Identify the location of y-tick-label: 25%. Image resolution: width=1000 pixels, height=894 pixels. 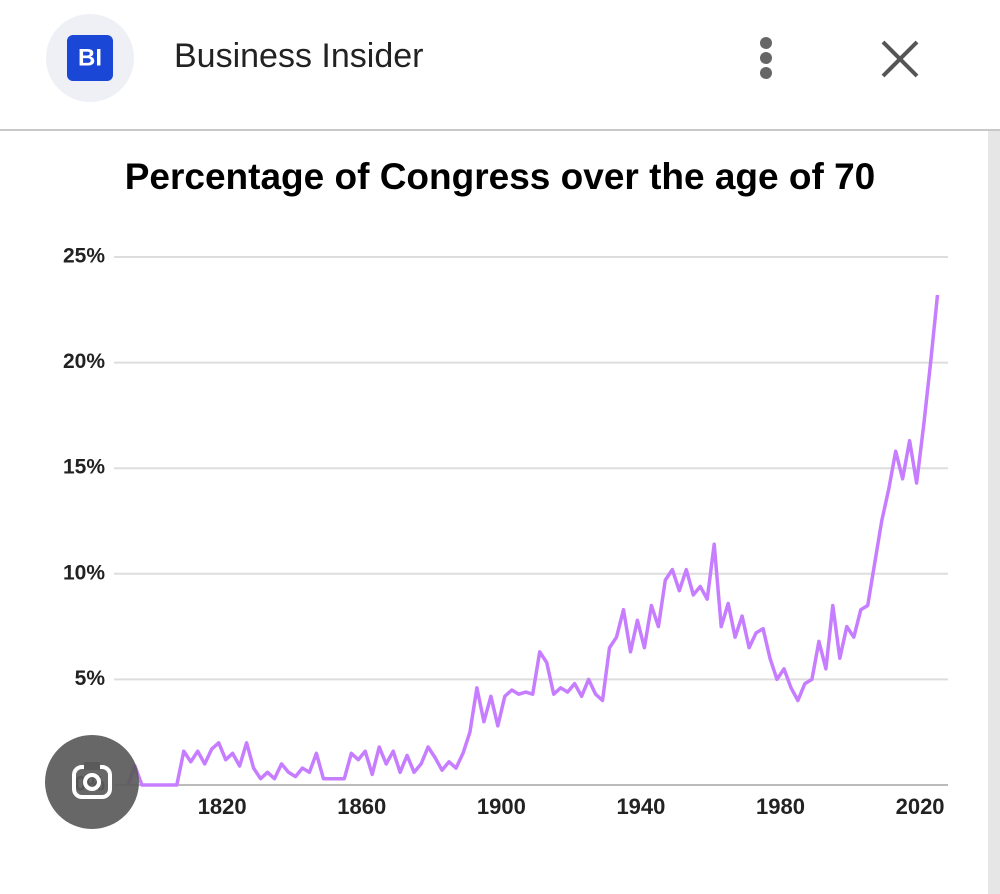
(84, 256).